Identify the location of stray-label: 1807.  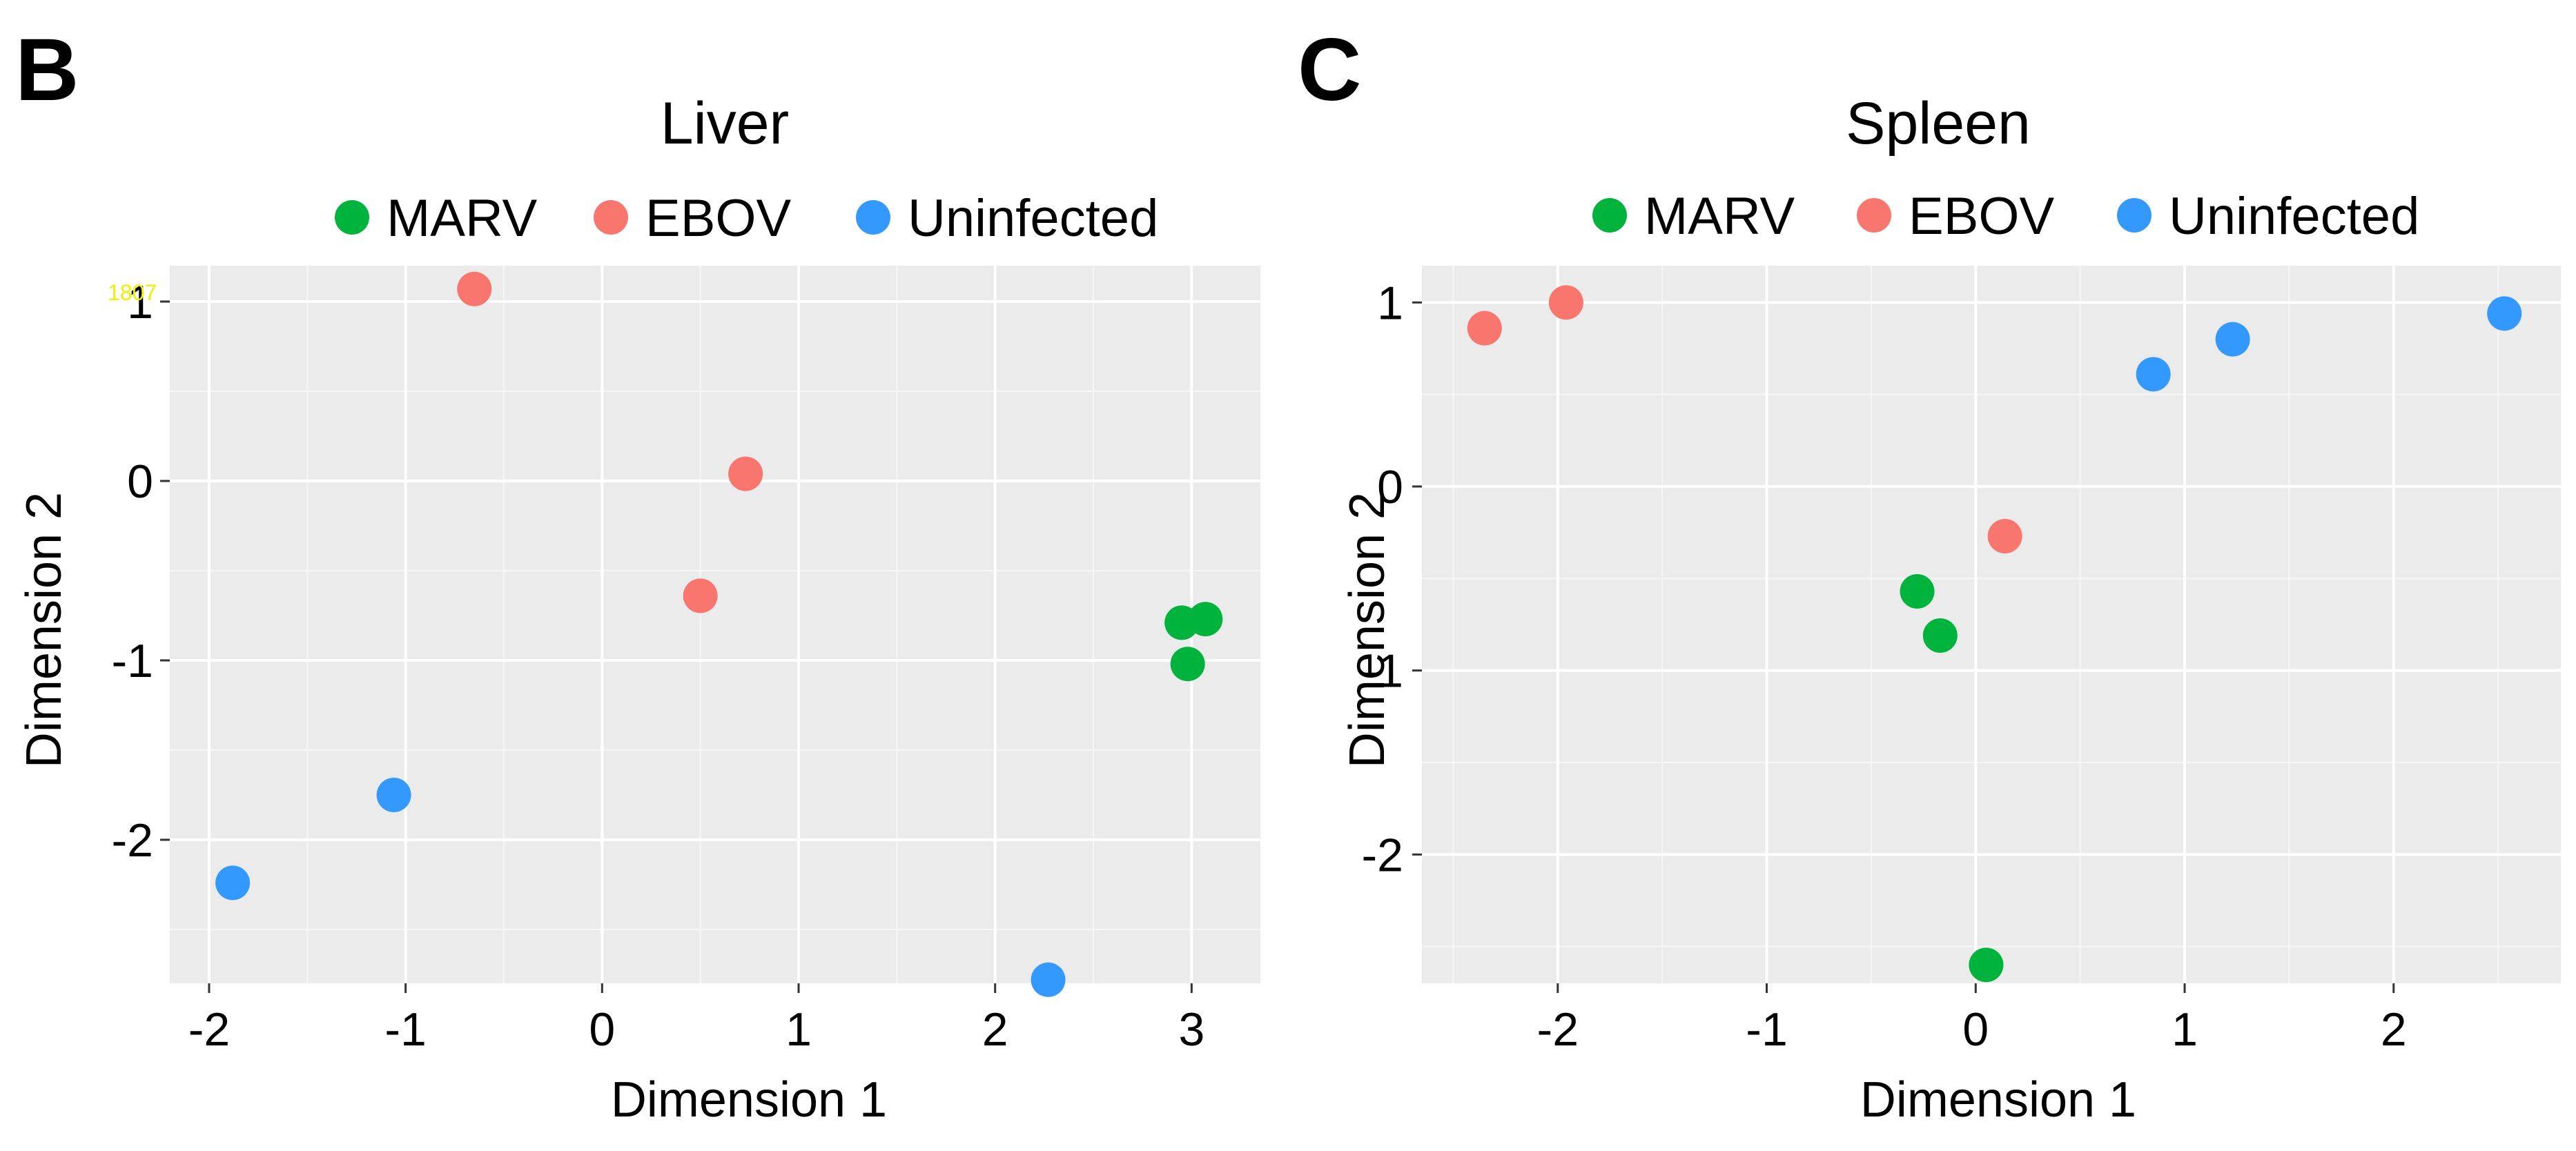
(132, 292).